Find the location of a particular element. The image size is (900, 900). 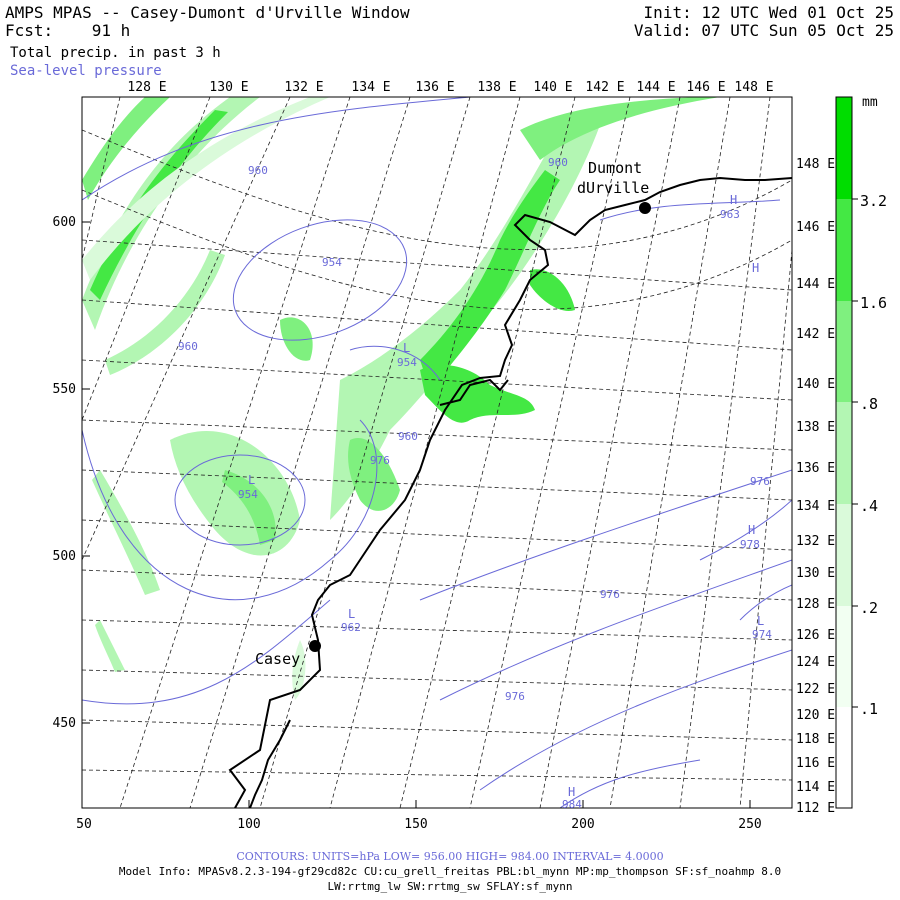

lon-label: 140 E is located at coordinates (552, 87).